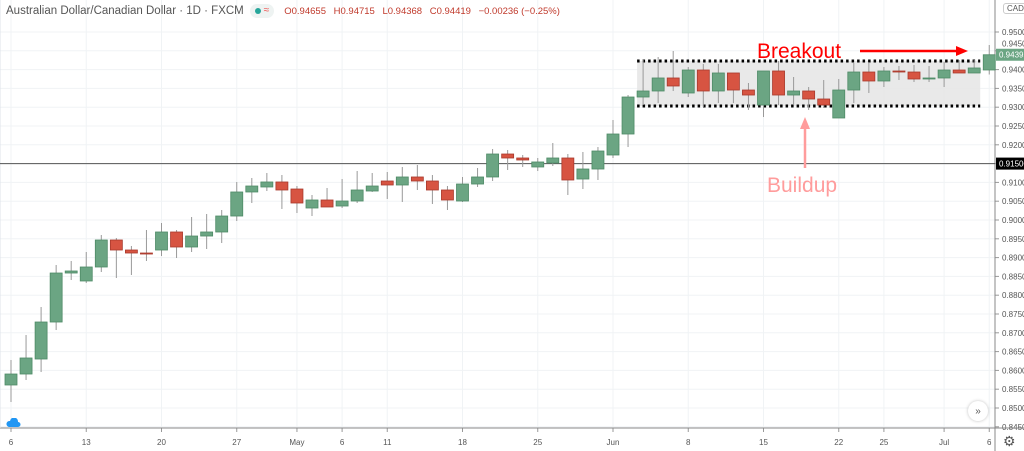 This screenshot has width=1024, height=451. Describe the element at coordinates (1013, 427) in the screenshot. I see `y-tick-label: 0.84500` at that location.